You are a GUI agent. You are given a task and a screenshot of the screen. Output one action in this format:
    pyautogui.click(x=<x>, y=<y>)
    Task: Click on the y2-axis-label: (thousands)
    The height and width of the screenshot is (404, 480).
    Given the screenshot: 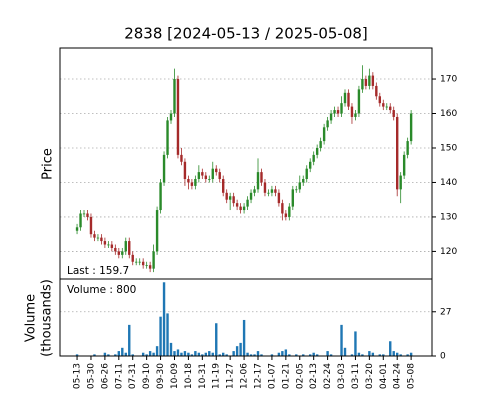 What is the action you would take?
    pyautogui.click(x=47, y=318)
    